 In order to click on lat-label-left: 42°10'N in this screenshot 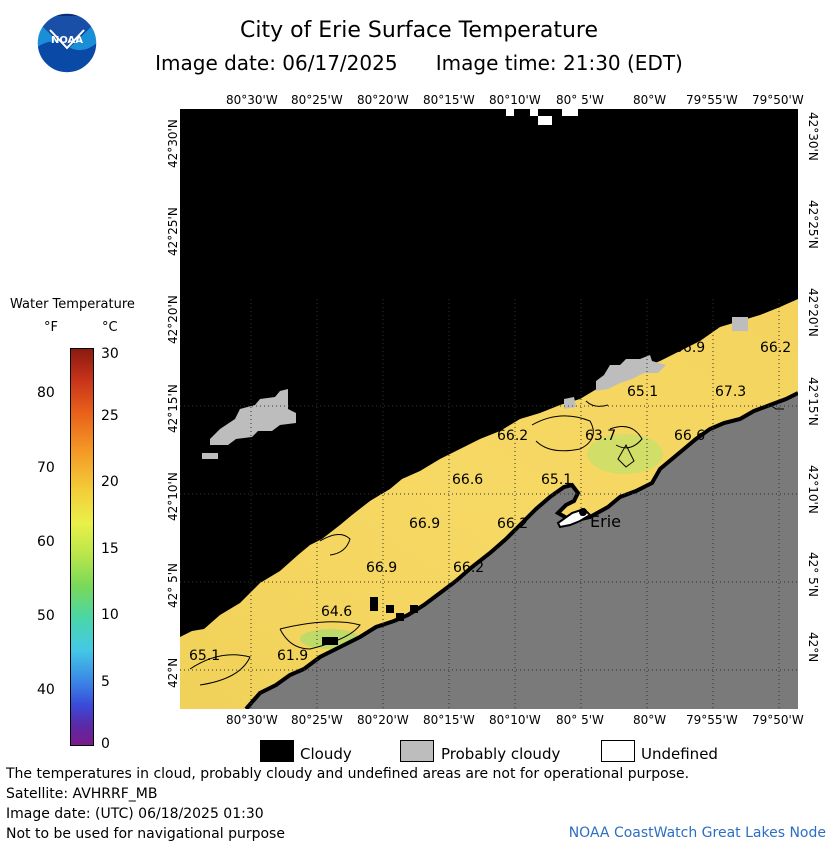, I will do `click(173, 496)`.